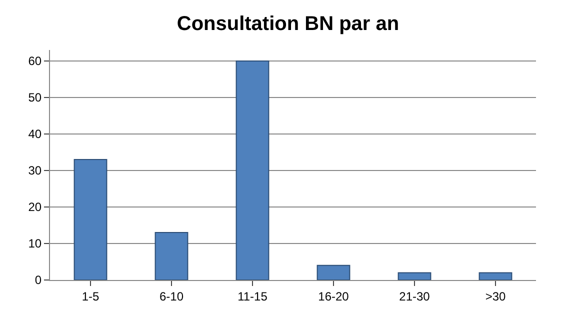 This screenshot has height=320, width=576. Describe the element at coordinates (35, 243) in the screenshot. I see `y-tick-label: 10` at that location.